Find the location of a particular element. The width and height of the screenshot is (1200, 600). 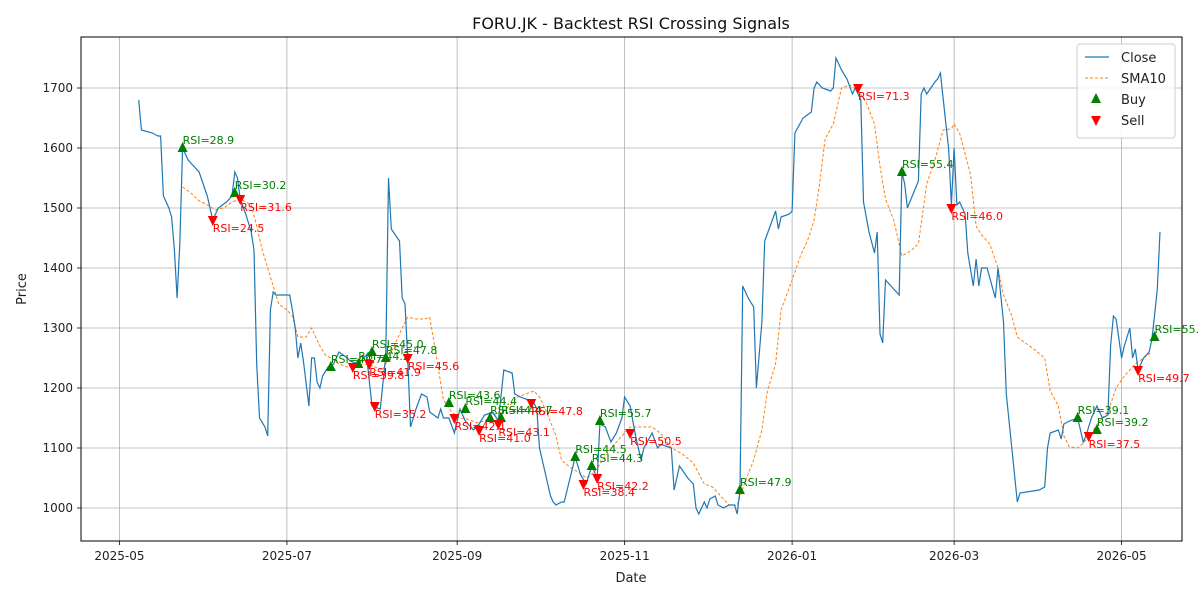

legend: Close SMA10 Buy Sell is located at coordinates (1126, 91).